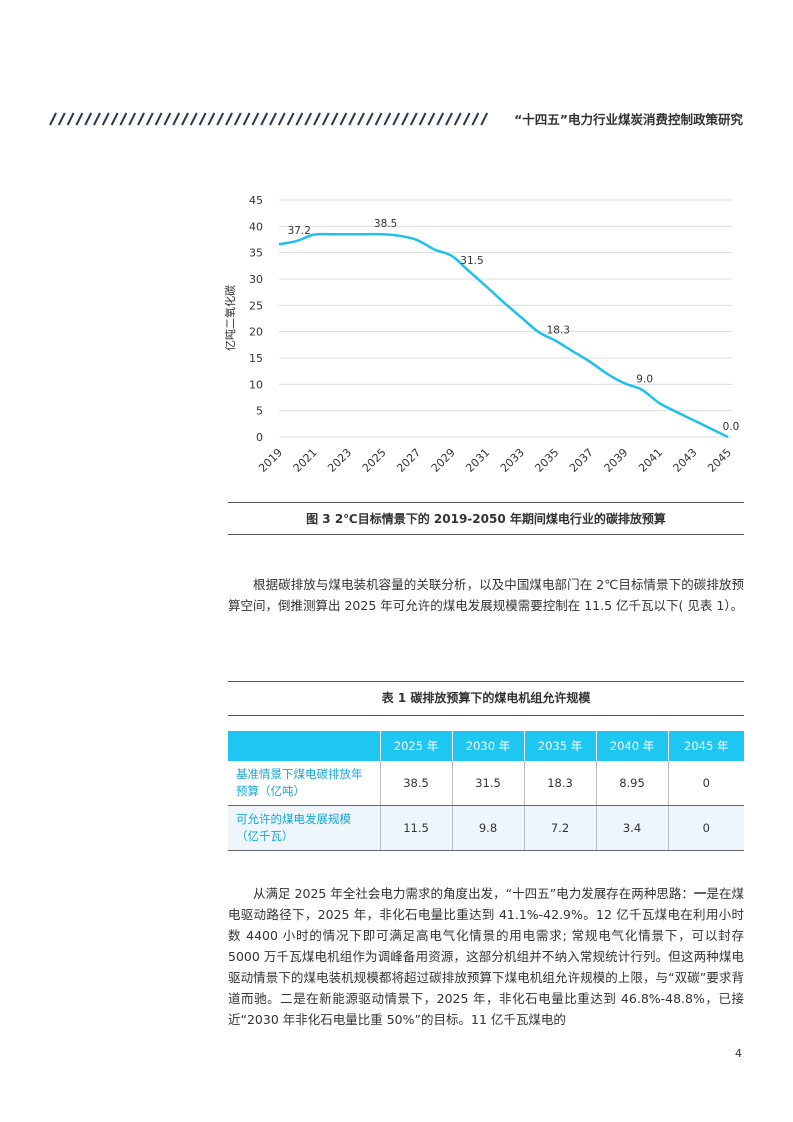 This screenshot has height=1122, width=793. I want to click on x-tick-label: 2021, so click(305, 460).